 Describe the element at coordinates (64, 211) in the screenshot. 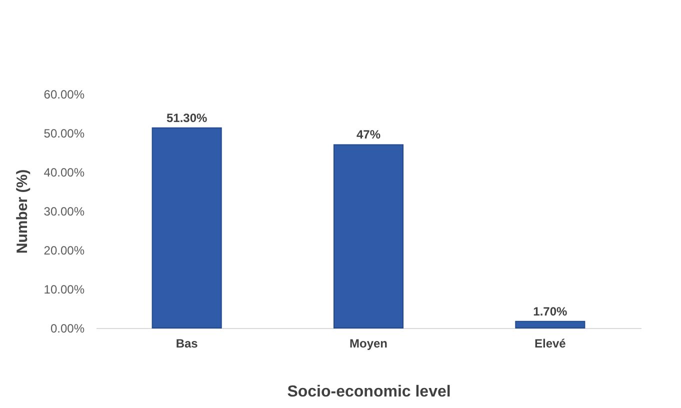

I see `y-tick-label: 30.00%` at that location.